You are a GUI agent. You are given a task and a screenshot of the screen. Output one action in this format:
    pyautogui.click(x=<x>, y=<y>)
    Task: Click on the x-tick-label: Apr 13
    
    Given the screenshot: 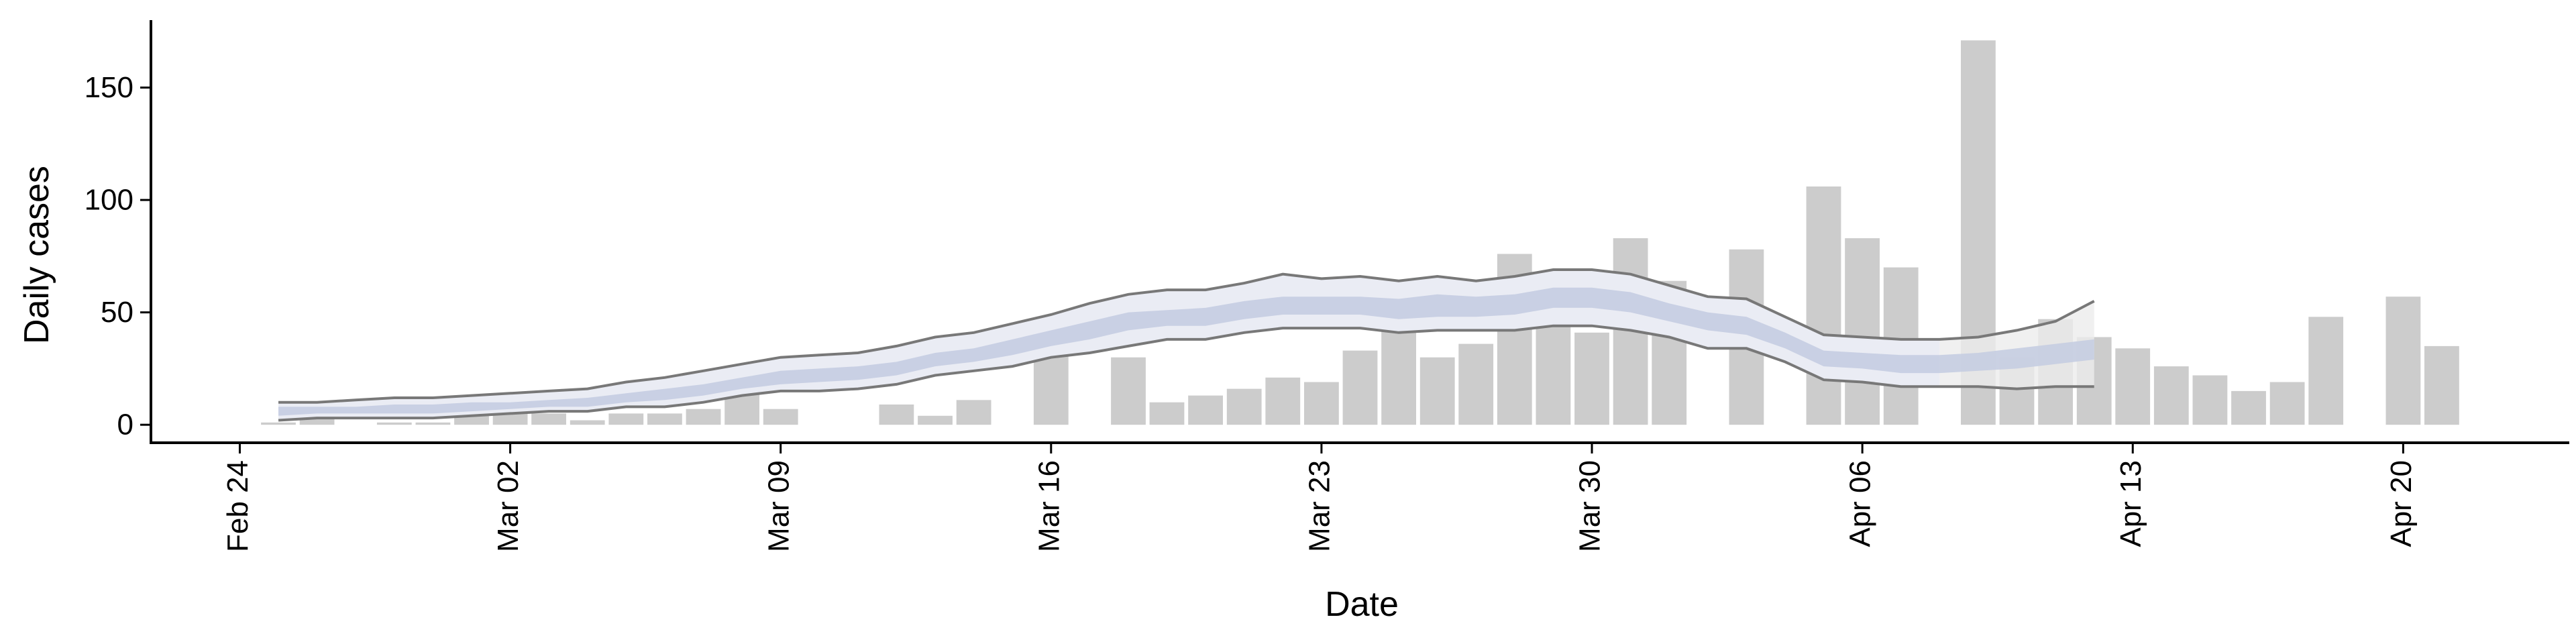 What is the action you would take?
    pyautogui.click(x=2130, y=503)
    